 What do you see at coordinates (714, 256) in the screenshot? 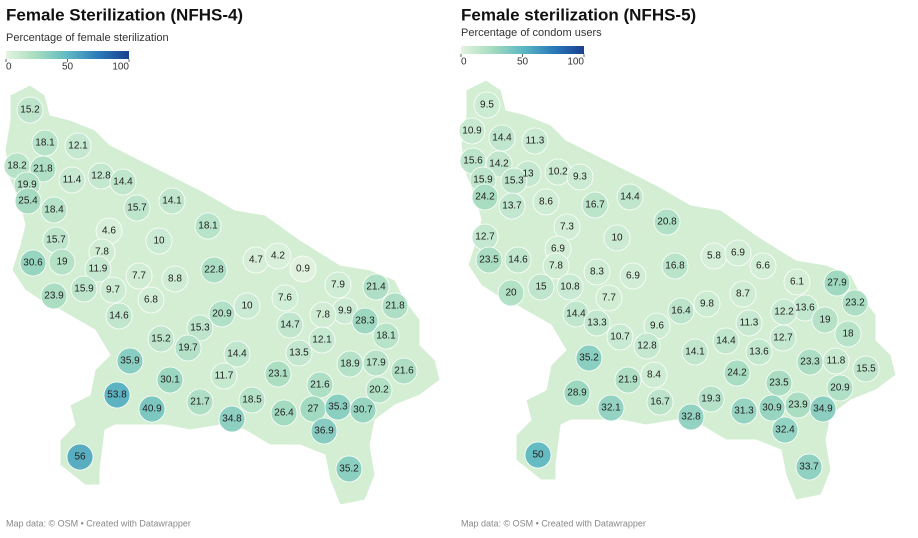
I see `district-label: 5.8` at bounding box center [714, 256].